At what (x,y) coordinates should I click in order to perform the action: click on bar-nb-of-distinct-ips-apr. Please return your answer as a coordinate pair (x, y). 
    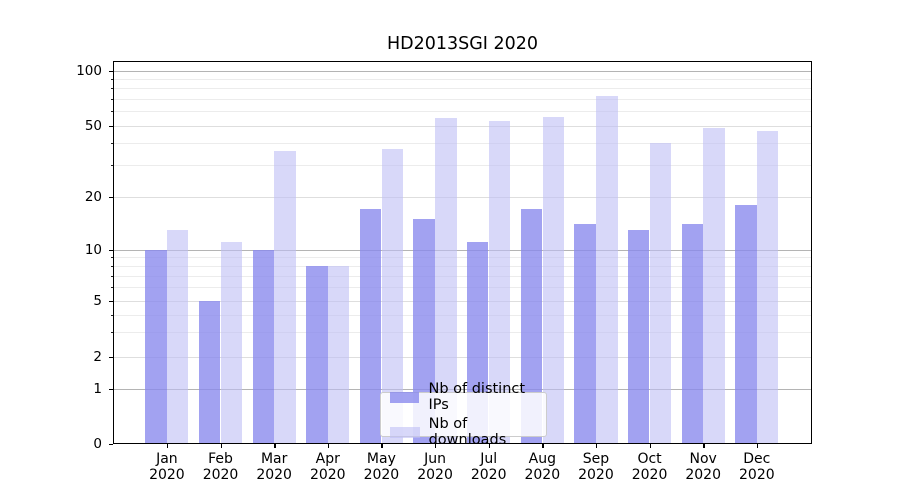
    Looking at the image, I should click on (317, 354).